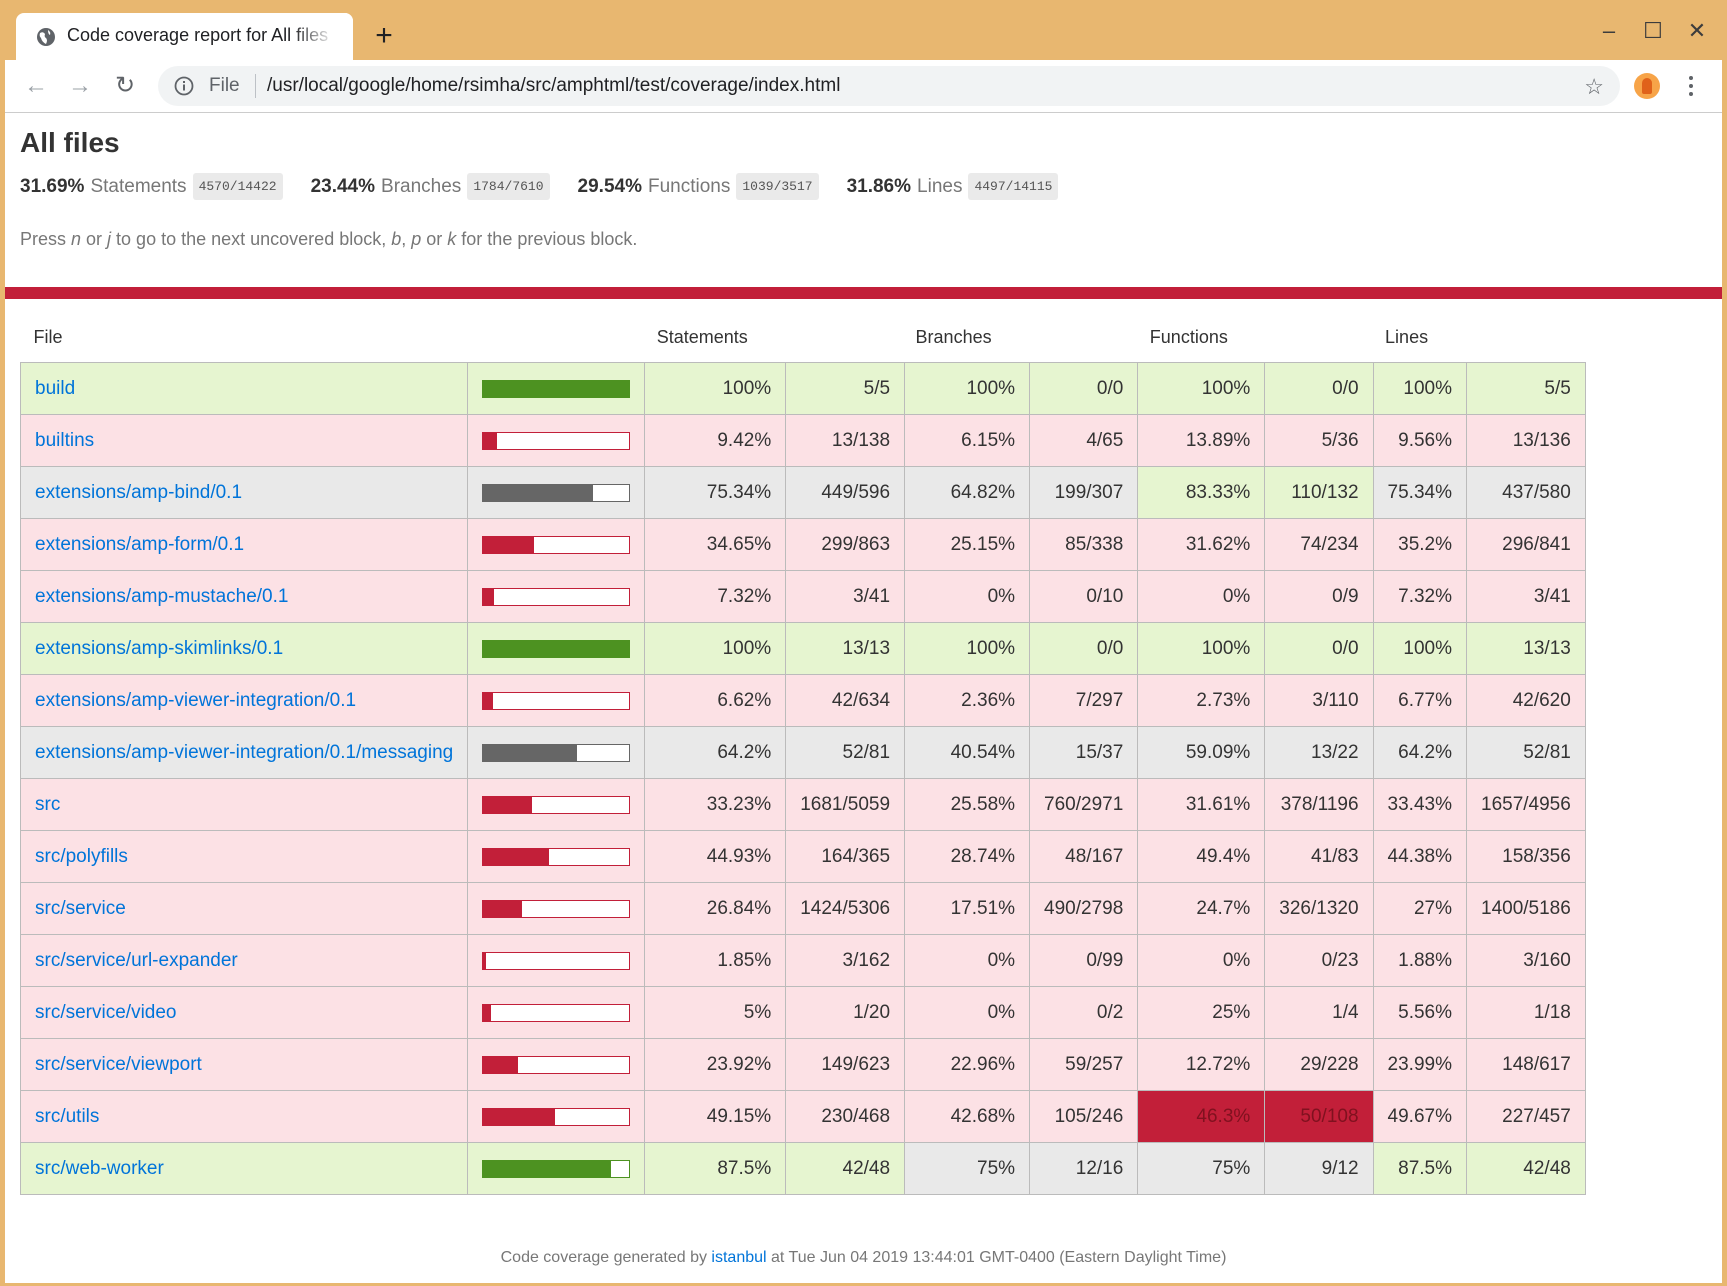 Image resolution: width=1727 pixels, height=1286 pixels. What do you see at coordinates (244, 388) in the screenshot?
I see `file-cell: build` at bounding box center [244, 388].